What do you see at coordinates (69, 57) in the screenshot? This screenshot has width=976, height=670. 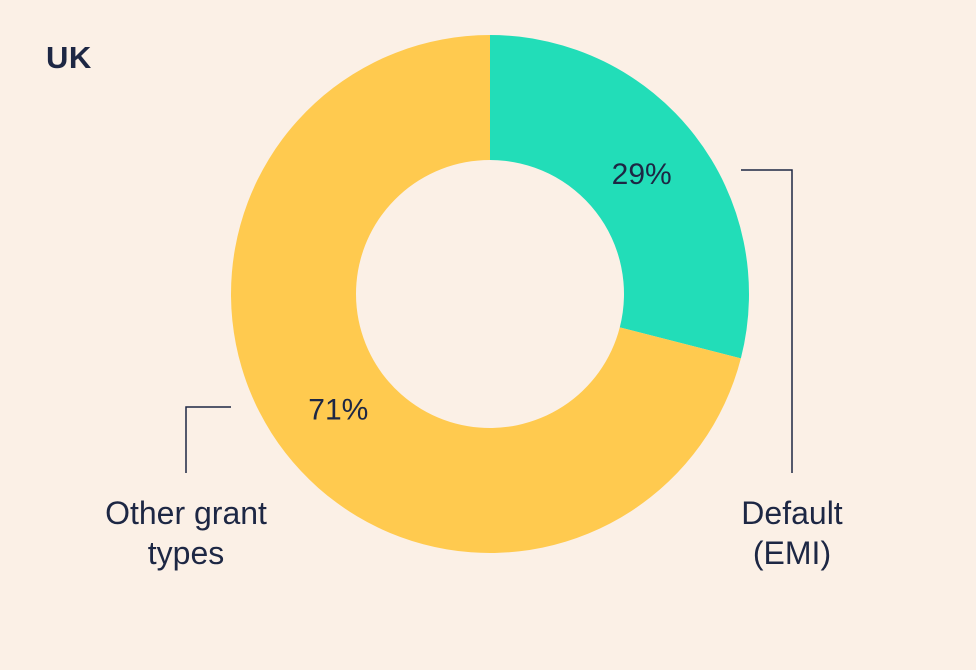 I see `chart-title: UK` at bounding box center [69, 57].